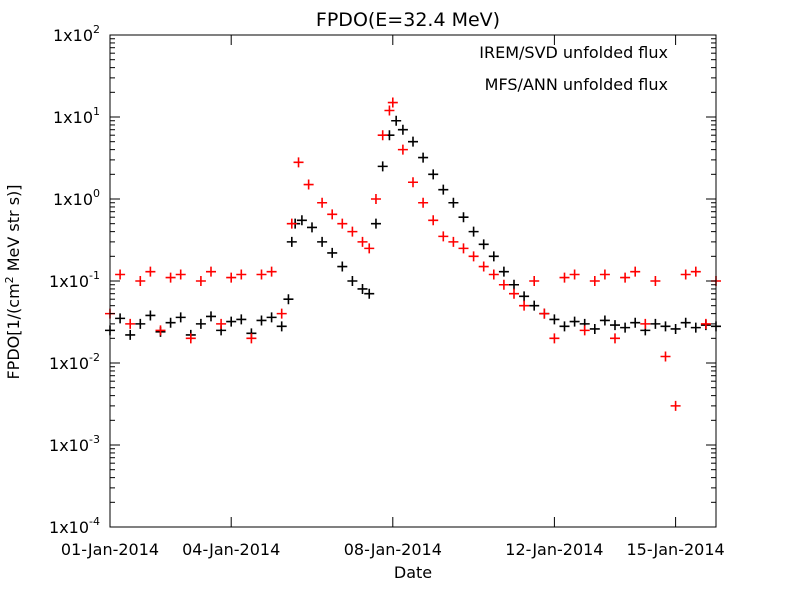  Describe the element at coordinates (74, 444) in the screenshot. I see `y-tick-label: 1x10⁻³` at that location.